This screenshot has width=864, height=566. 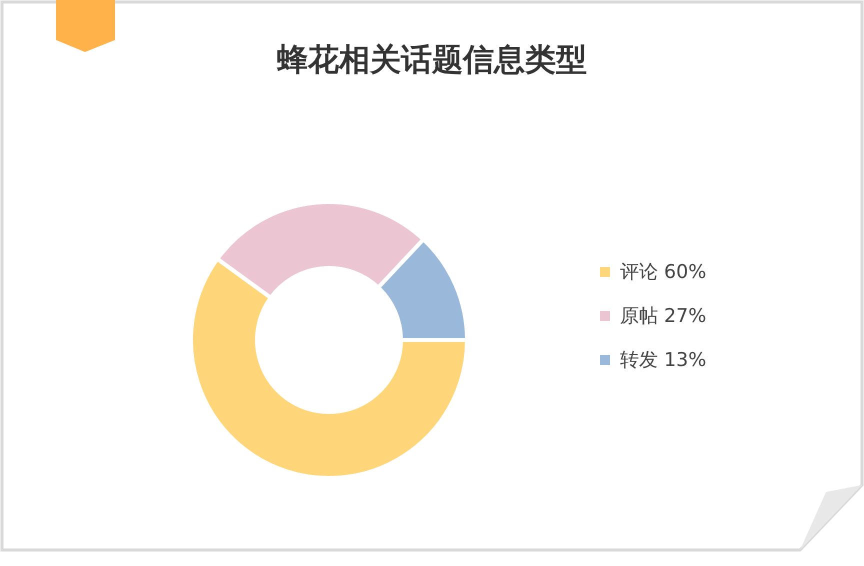 I want to click on data-label: 60%, so click(x=685, y=272).